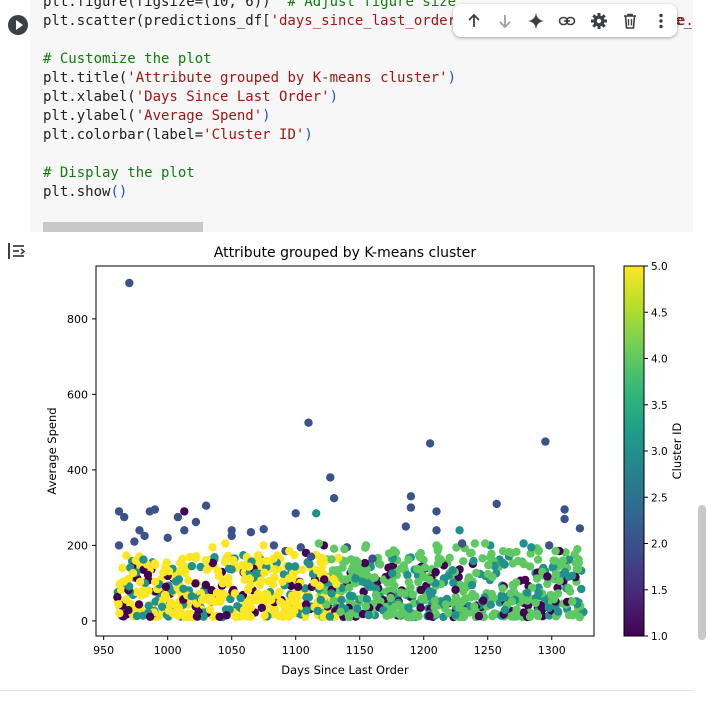 The height and width of the screenshot is (702, 708). I want to click on link-button, so click(567, 21).